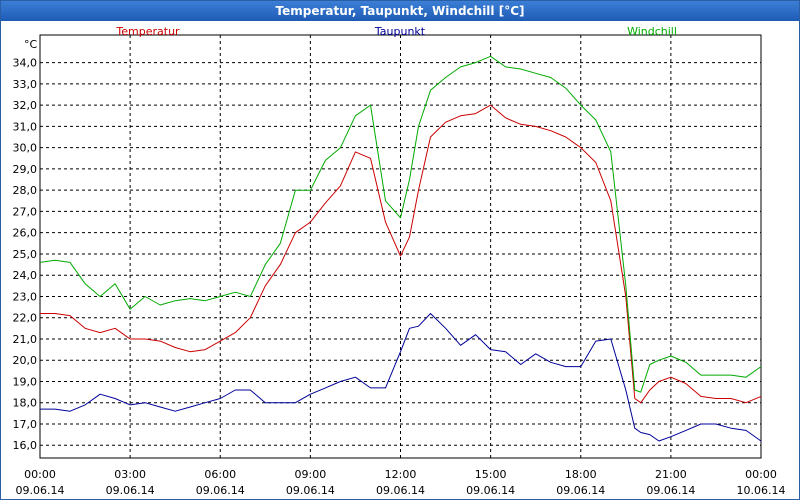  I want to click on y-tick-label: 32,0, so click(25, 105).